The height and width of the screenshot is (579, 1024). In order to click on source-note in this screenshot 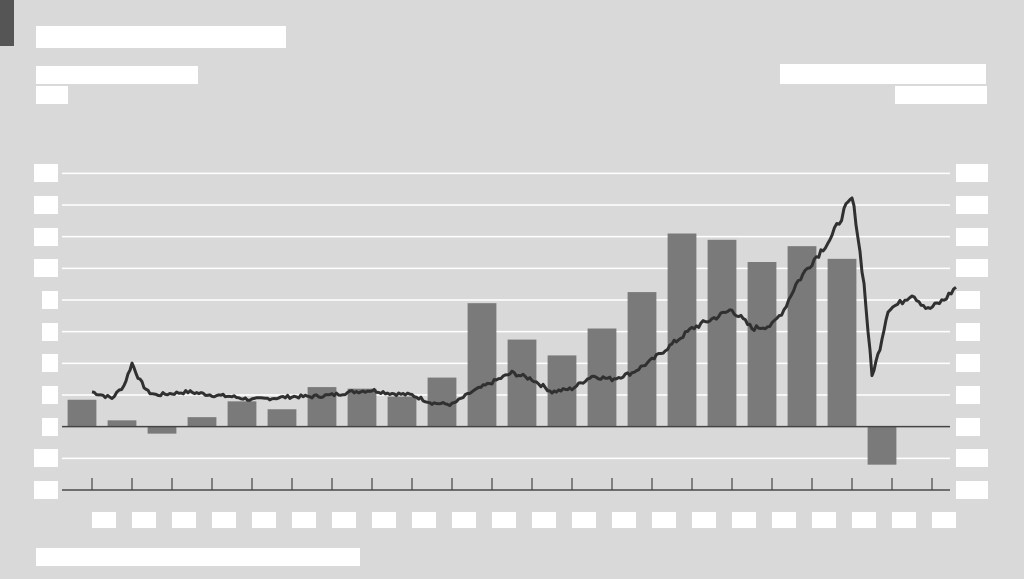, I will do `click(198, 557)`.